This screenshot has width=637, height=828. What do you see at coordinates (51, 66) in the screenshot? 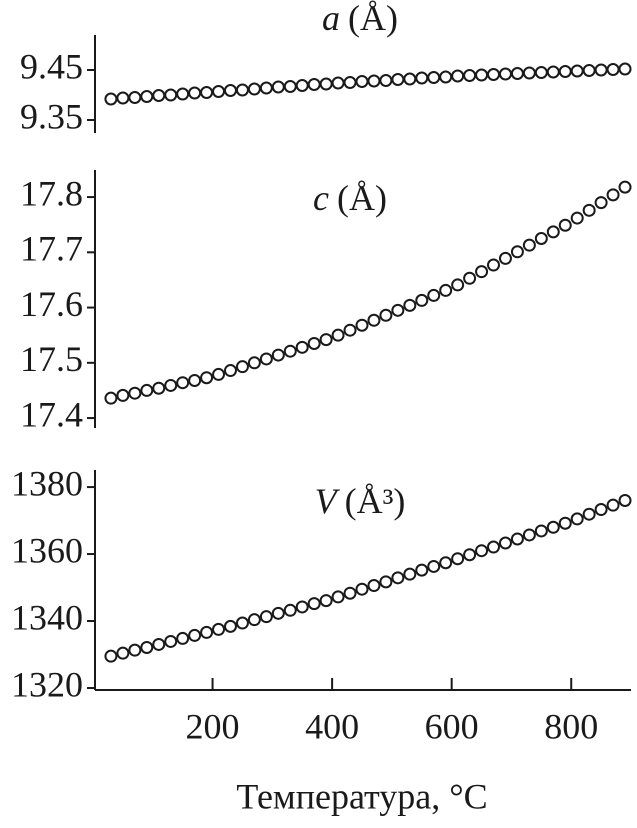
I see `y-tick-label: 9.45` at bounding box center [51, 66].